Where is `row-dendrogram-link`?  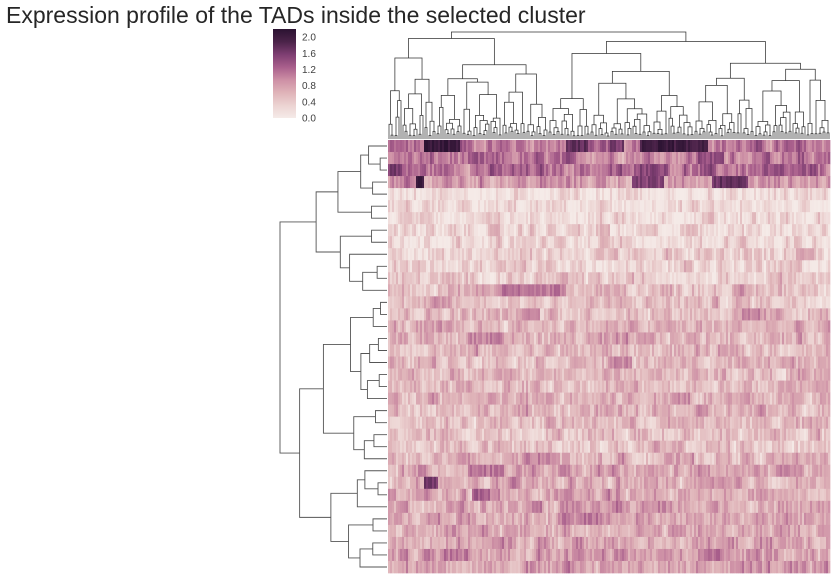 row-dendrogram-link is located at coordinates (298, 337).